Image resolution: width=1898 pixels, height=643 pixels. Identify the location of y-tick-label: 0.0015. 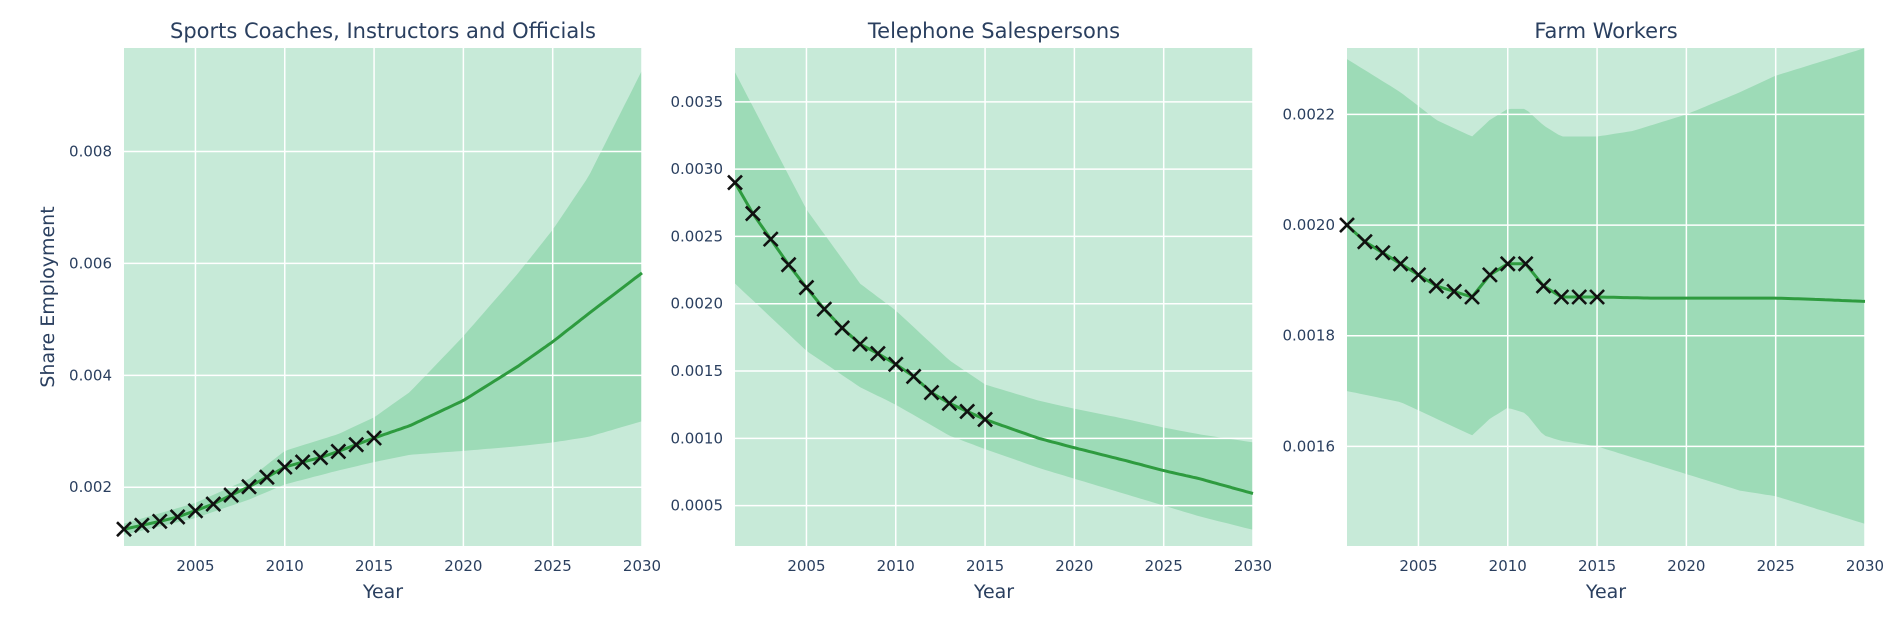
(697, 371).